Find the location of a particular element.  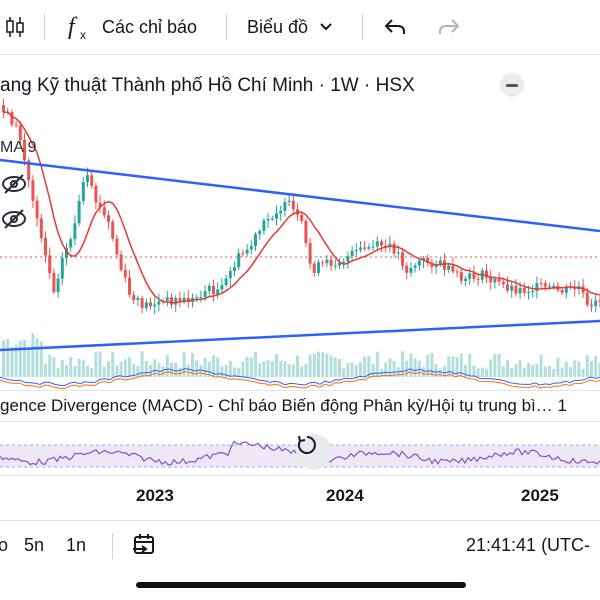

chart-type-button: Biểu đồ is located at coordinates (290, 27).